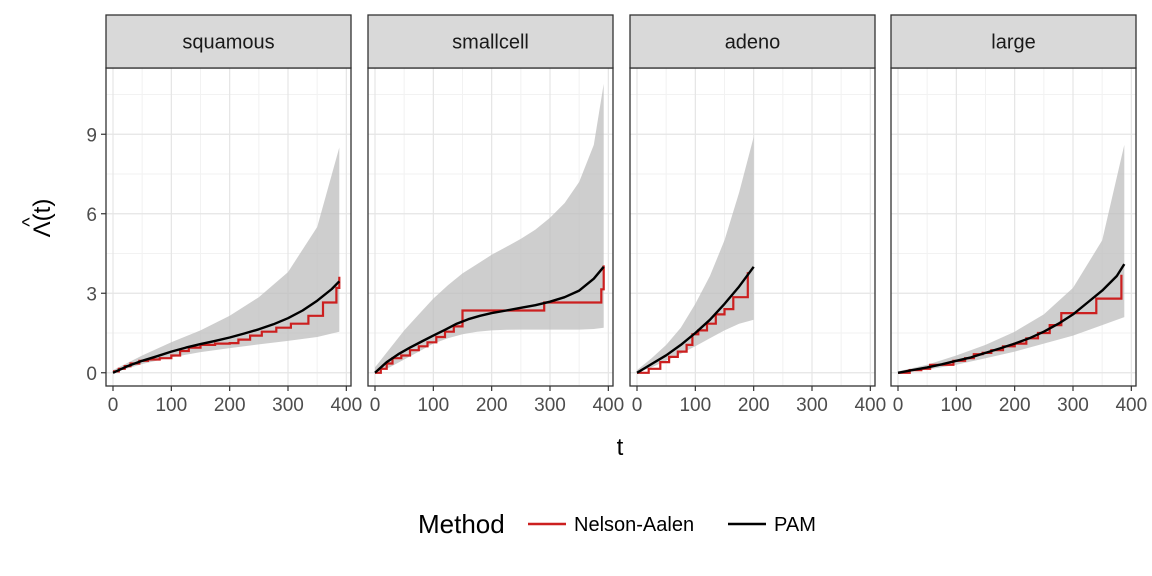  Describe the element at coordinates (795, 525) in the screenshot. I see `legend-label-pam: PAM` at that location.